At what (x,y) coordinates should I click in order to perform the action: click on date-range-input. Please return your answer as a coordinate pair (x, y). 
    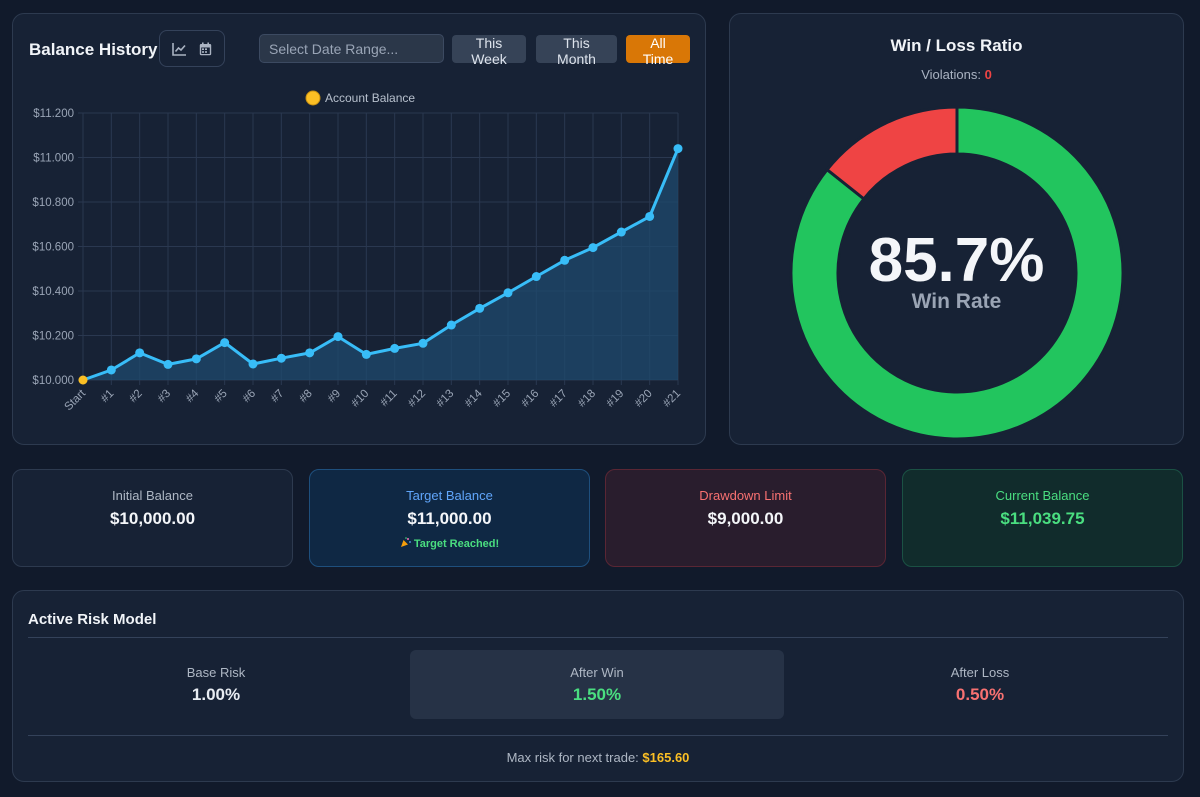
    Looking at the image, I should click on (351, 48).